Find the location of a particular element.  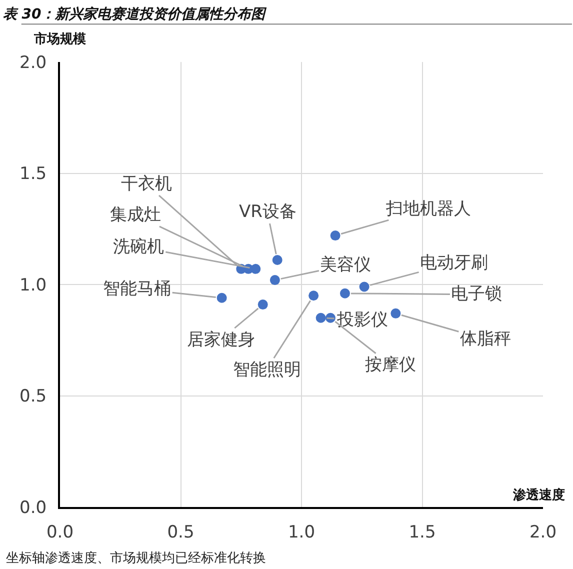

annotation: 体脂秤 is located at coordinates (485, 339).